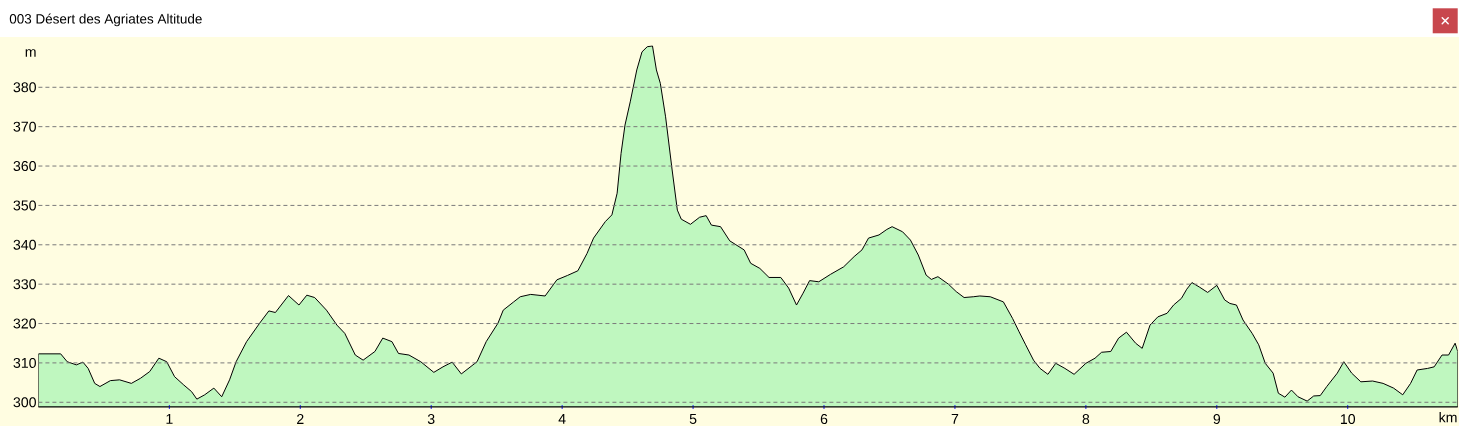 Image resolution: width=1459 pixels, height=426 pixels. Describe the element at coordinates (1086, 419) in the screenshot. I see `x-tick-label: 8` at that location.